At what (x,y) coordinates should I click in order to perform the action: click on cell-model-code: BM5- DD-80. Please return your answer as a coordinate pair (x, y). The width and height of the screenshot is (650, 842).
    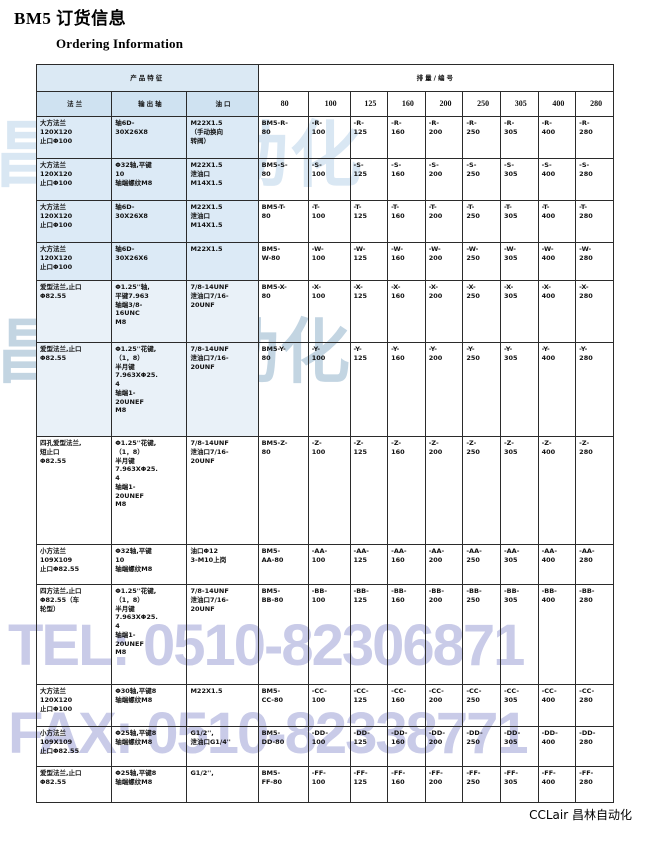
    Looking at the image, I should click on (283, 746).